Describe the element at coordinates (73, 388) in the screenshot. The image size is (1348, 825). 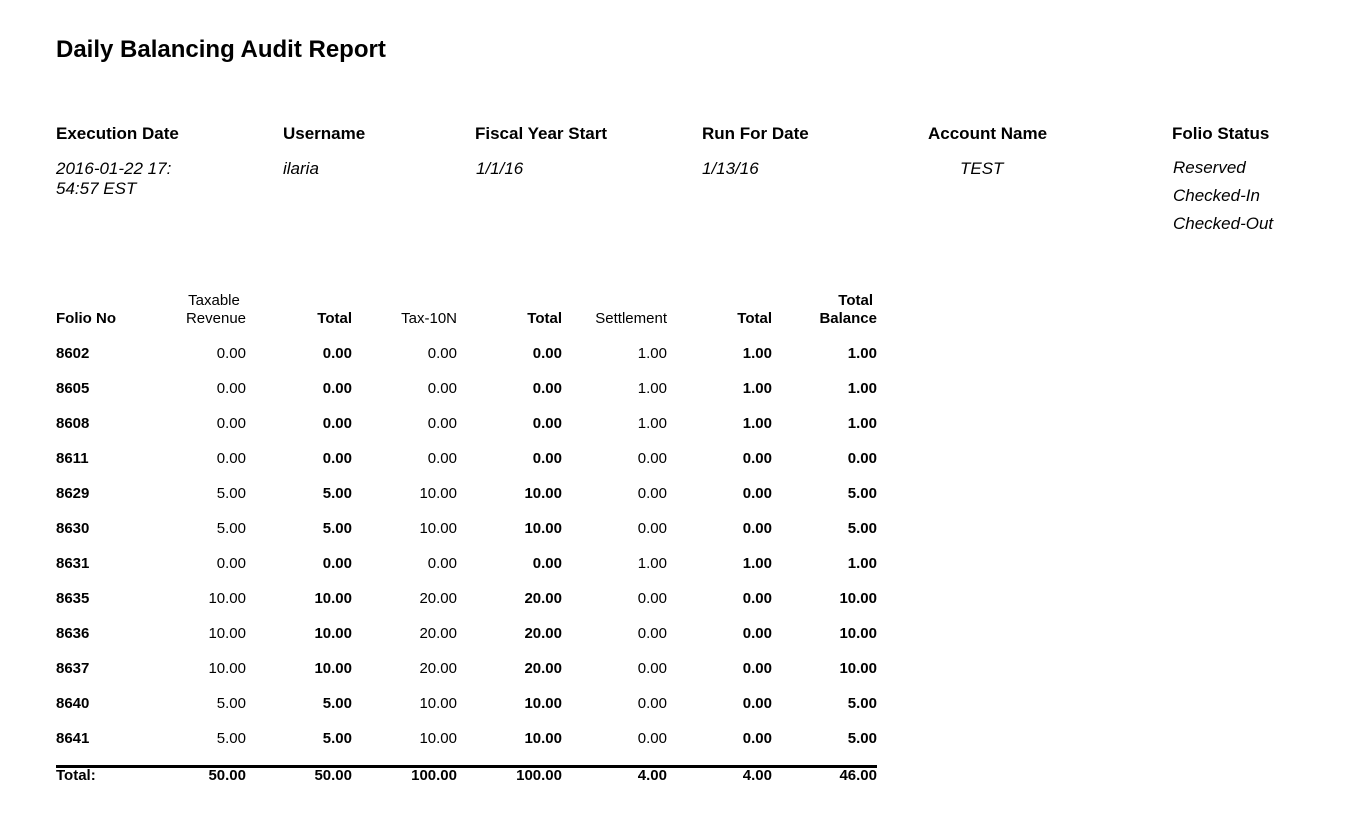
I see `folio-number: 8605` at that location.